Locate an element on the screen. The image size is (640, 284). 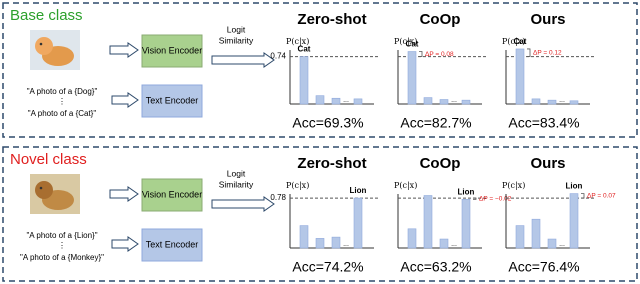
panel-title: Novel class is located at coordinates (48, 159).